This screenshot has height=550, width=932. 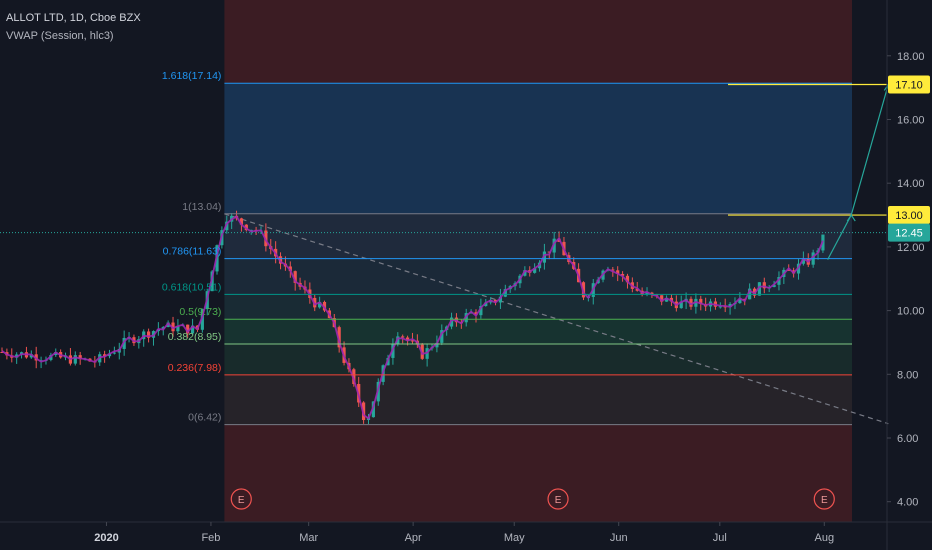 What do you see at coordinates (907, 439) in the screenshot?
I see `price-tick-label: 6.00` at bounding box center [907, 439].